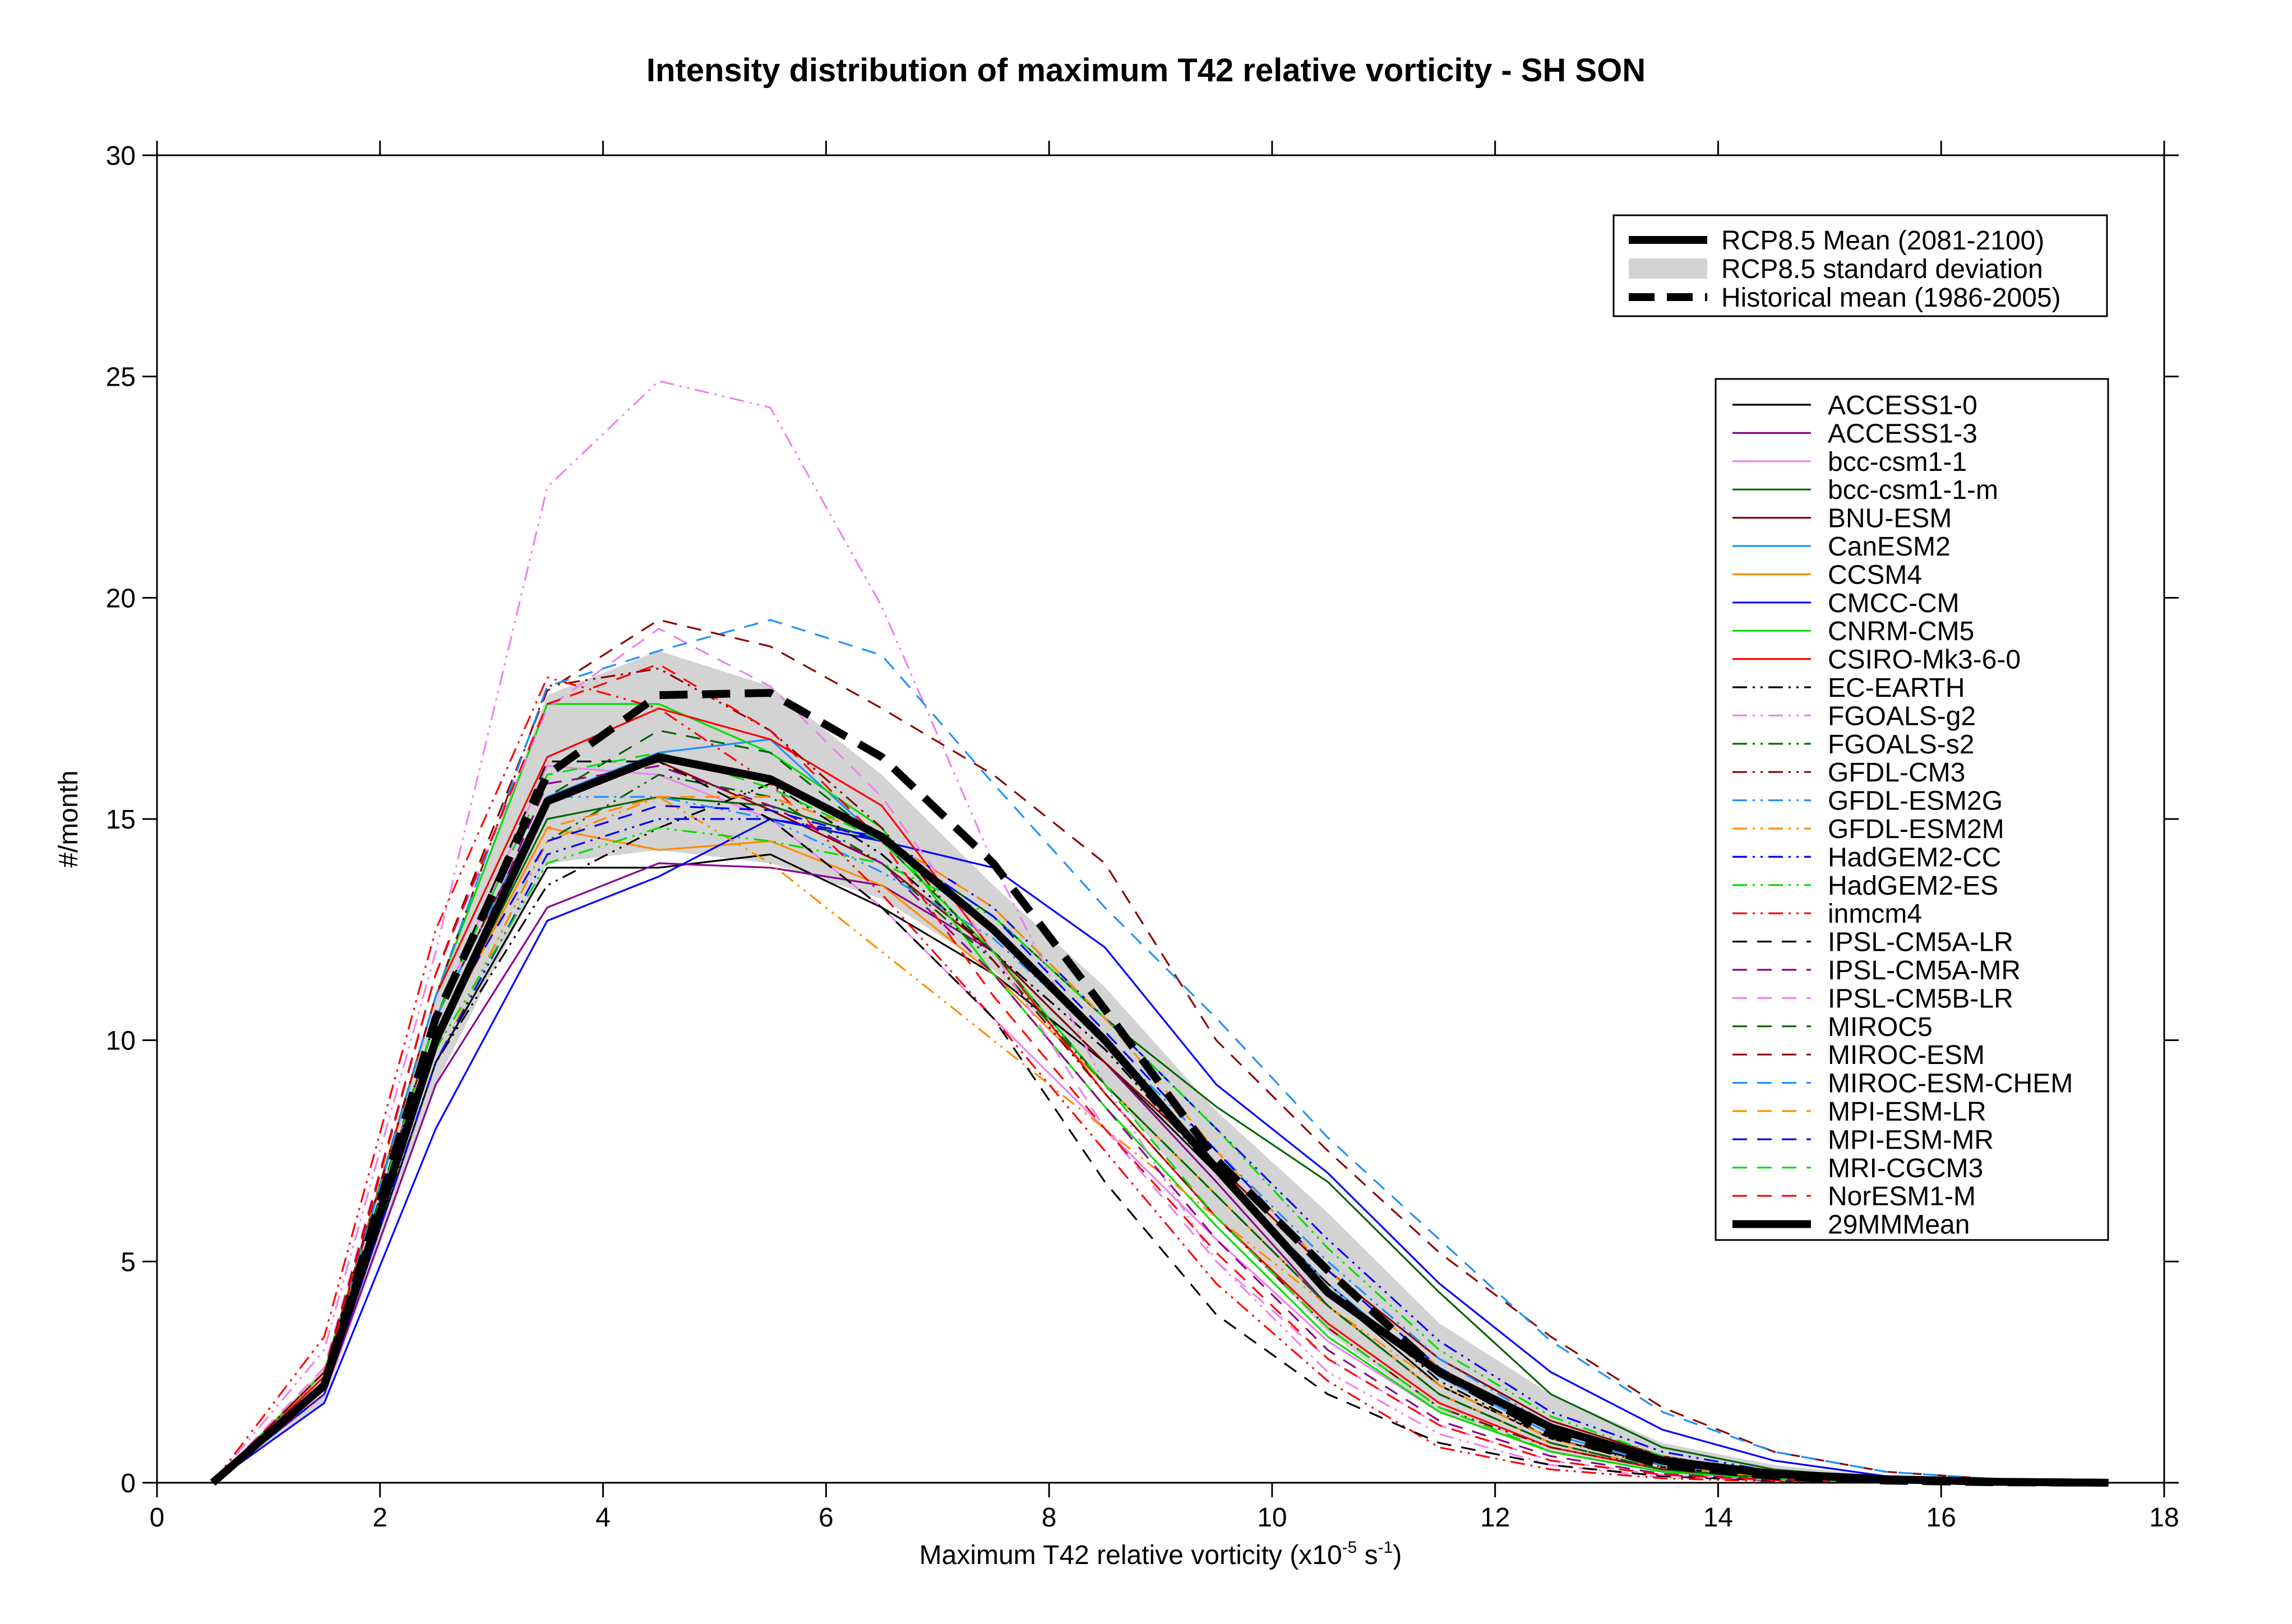  I want to click on x-tick-label-9: 18, so click(2164, 1518).